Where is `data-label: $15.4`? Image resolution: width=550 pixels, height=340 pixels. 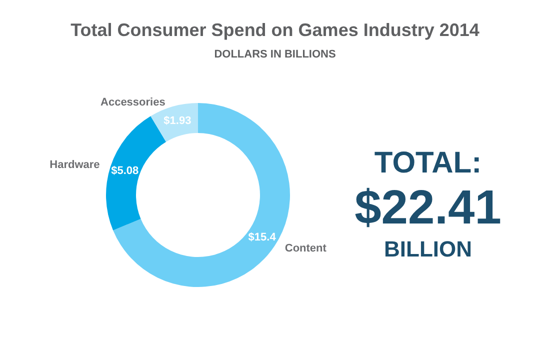
data-label: $15.4 is located at coordinates (262, 238).